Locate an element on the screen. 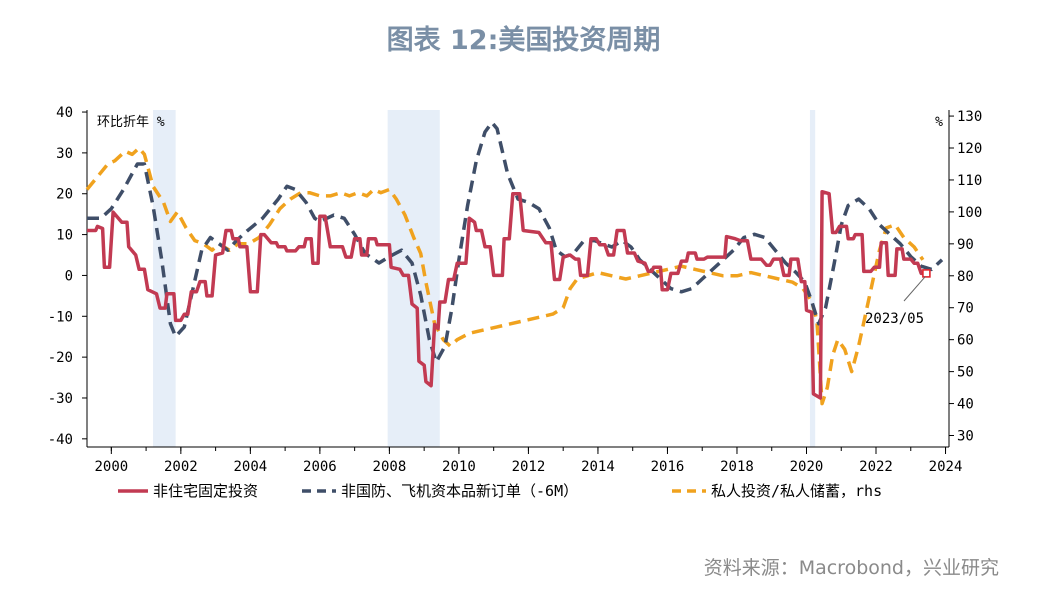 This screenshot has height=590, width=1047. source-note: 资料来源：Macrobond，兴业研究 is located at coordinates (851, 568).